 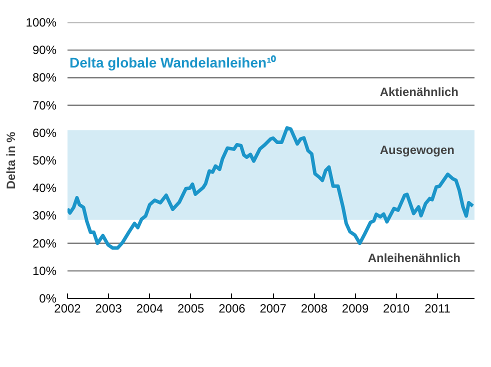 What do you see at coordinates (44, 161) in the screenshot?
I see `y-tick-label: 50%` at bounding box center [44, 161].